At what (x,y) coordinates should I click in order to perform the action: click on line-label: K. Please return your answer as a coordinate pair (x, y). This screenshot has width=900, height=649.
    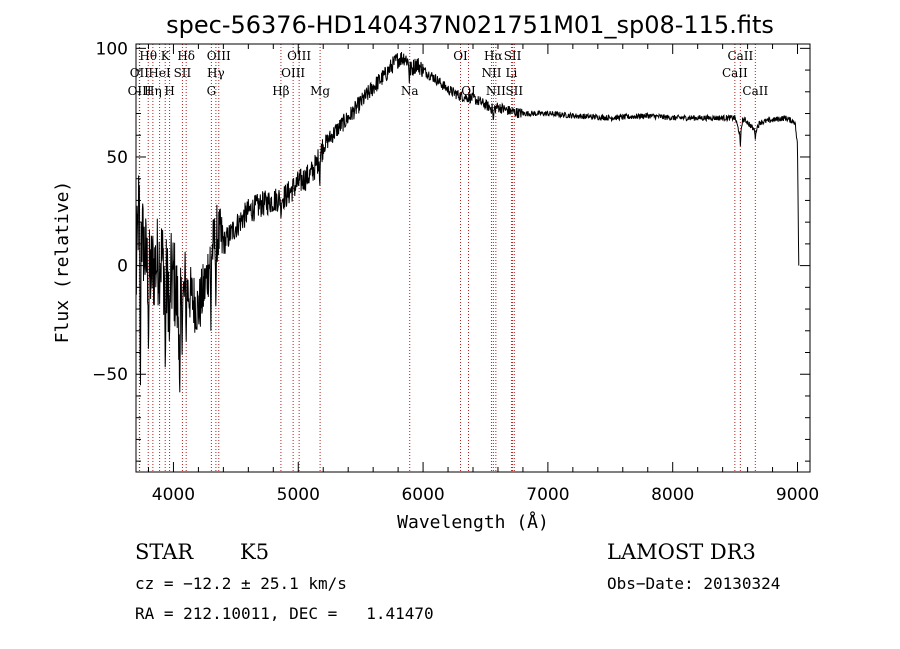
    Looking at the image, I should click on (166, 56).